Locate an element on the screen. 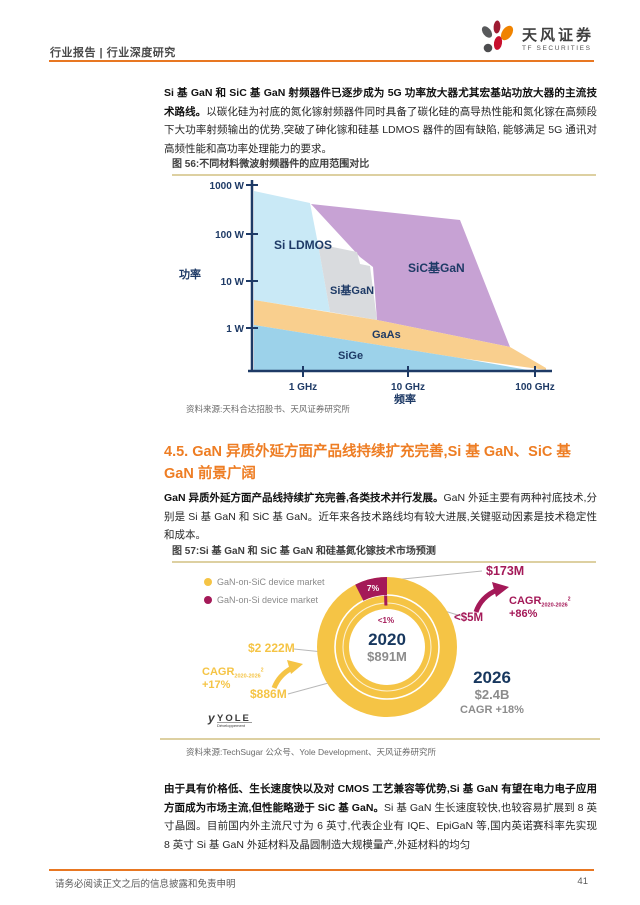 This screenshot has width=640, height=905. x-axis-label: 频率 is located at coordinates (405, 398).